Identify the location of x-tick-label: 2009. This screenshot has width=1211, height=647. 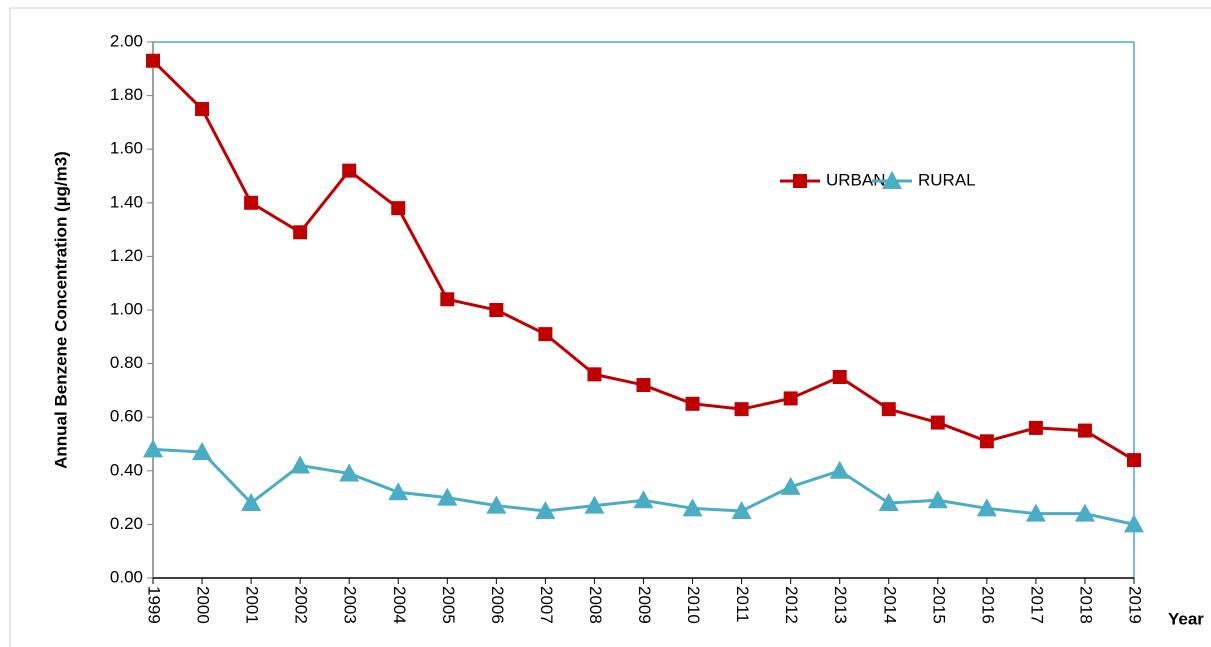
(644, 605).